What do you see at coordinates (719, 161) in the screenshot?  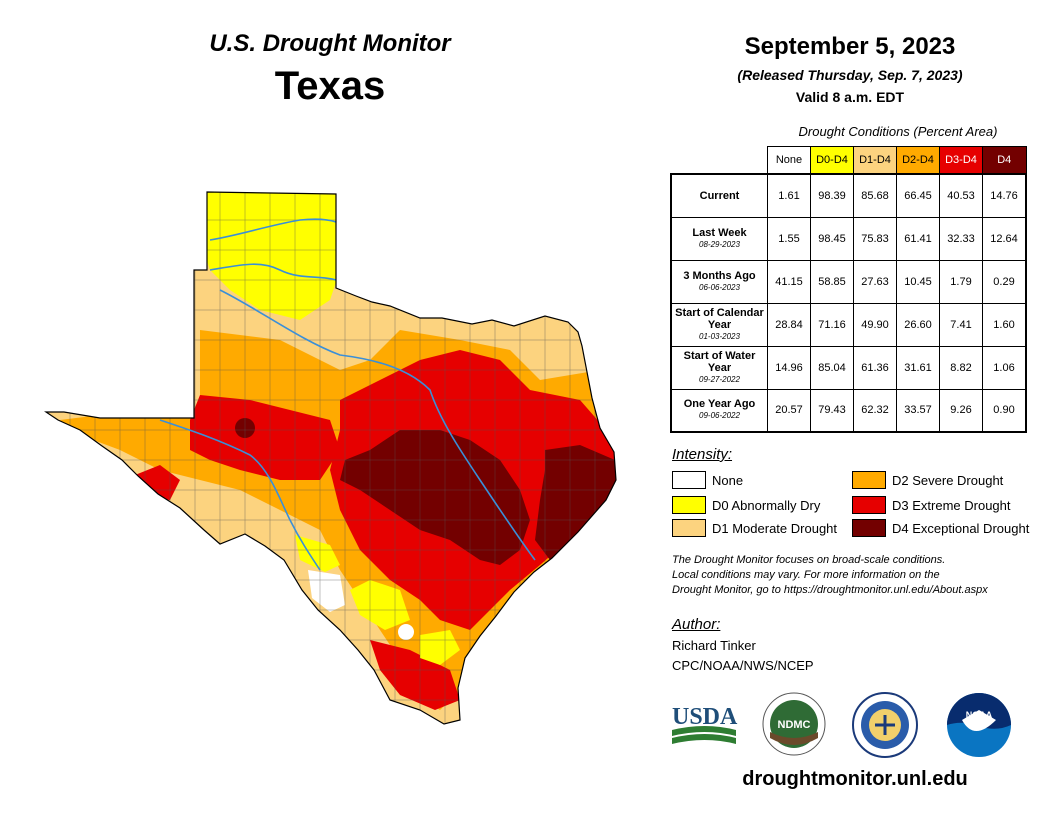 I see `table-corner` at bounding box center [719, 161].